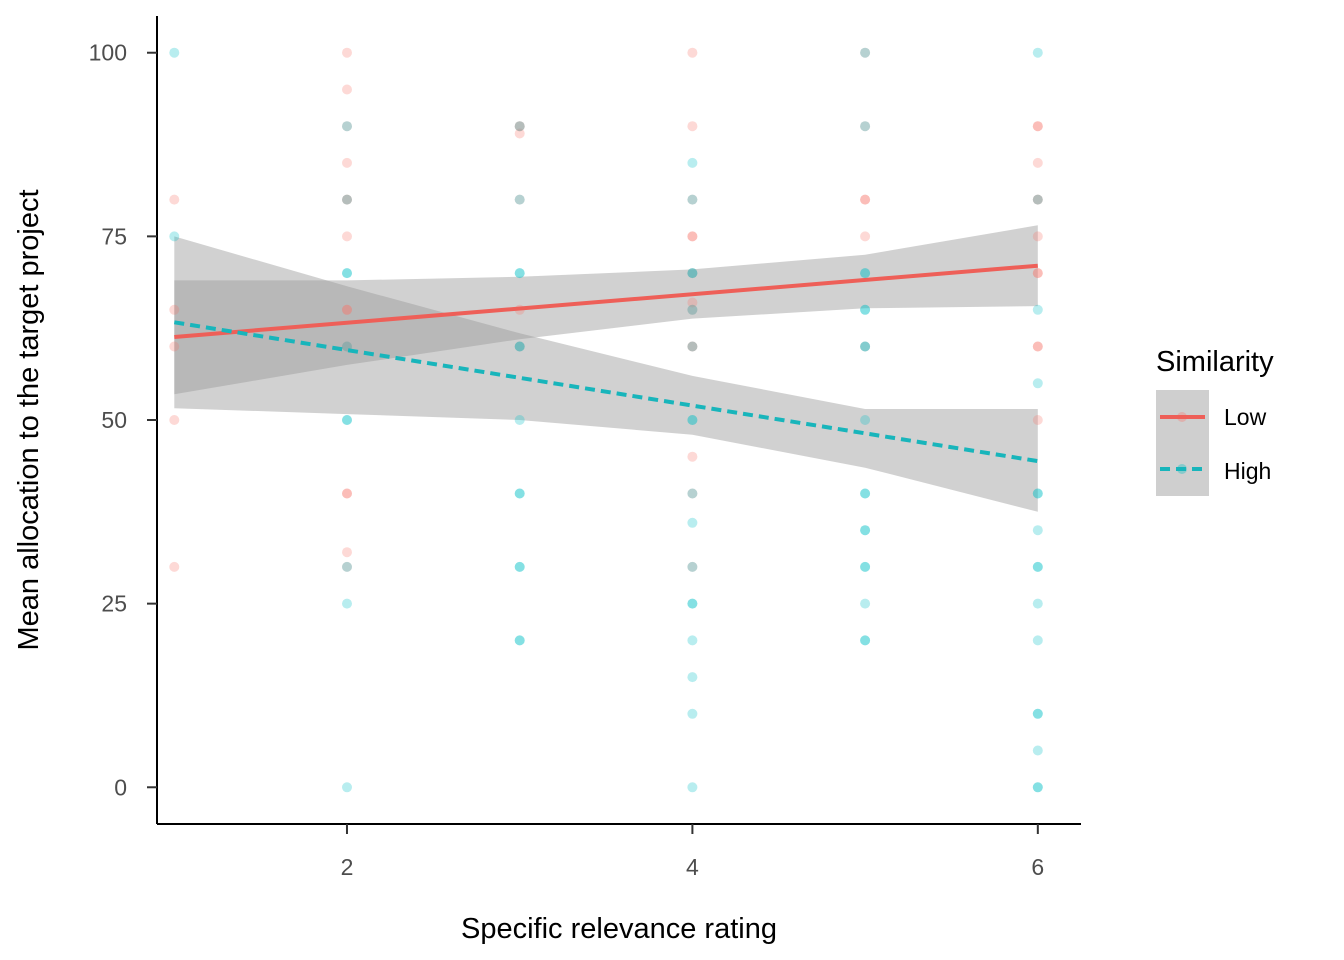 This screenshot has height=960, width=1344. Describe the element at coordinates (619, 929) in the screenshot. I see `x-axis-title: Specific relevance rating` at that location.